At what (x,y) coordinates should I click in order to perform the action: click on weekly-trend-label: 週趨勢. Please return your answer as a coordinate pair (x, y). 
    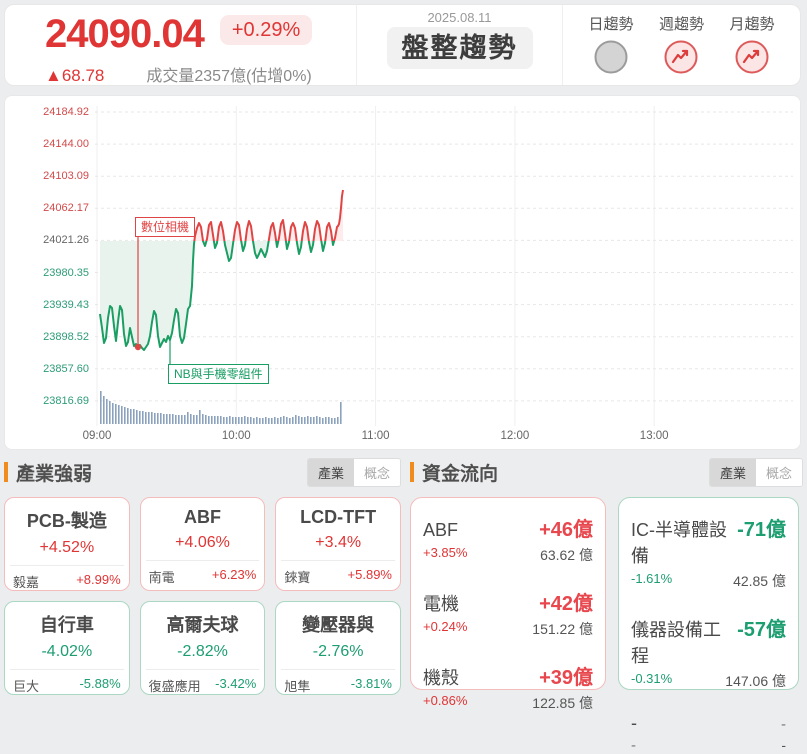
    Looking at the image, I should click on (681, 24).